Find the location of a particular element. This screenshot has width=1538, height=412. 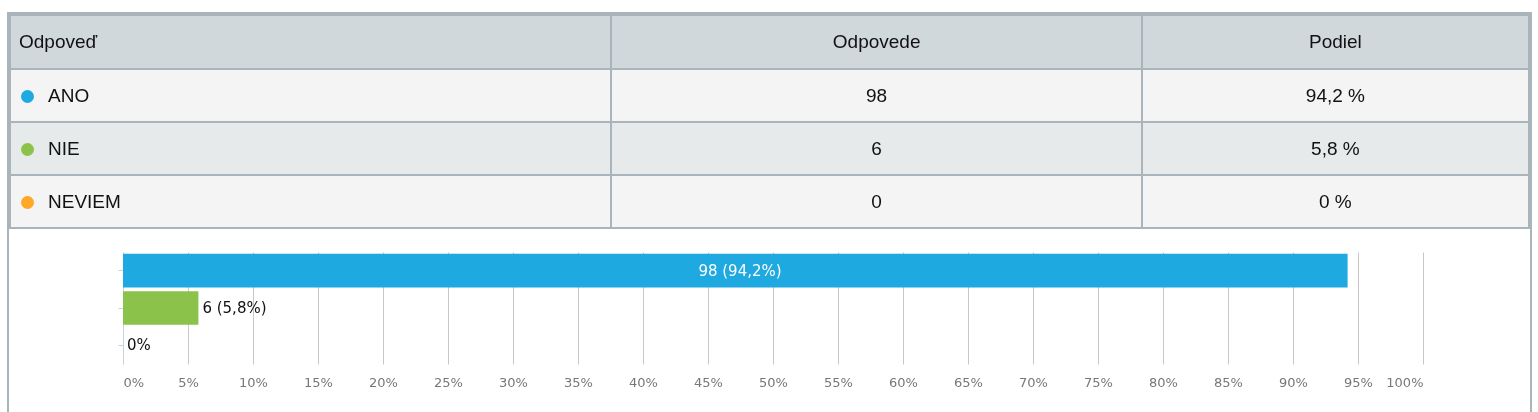

data-label: 0% is located at coordinates (139, 345).